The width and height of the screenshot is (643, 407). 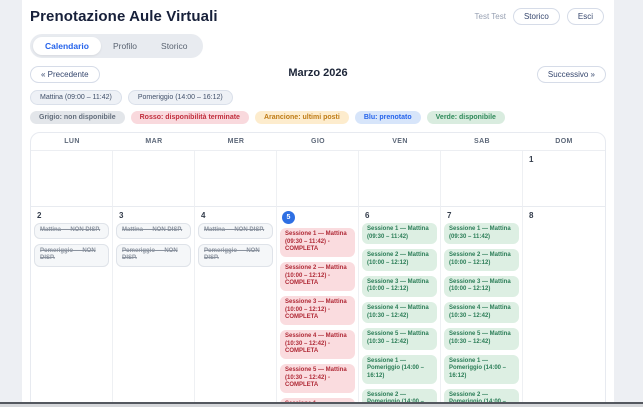 I want to click on day-number: 1, so click(x=531, y=159).